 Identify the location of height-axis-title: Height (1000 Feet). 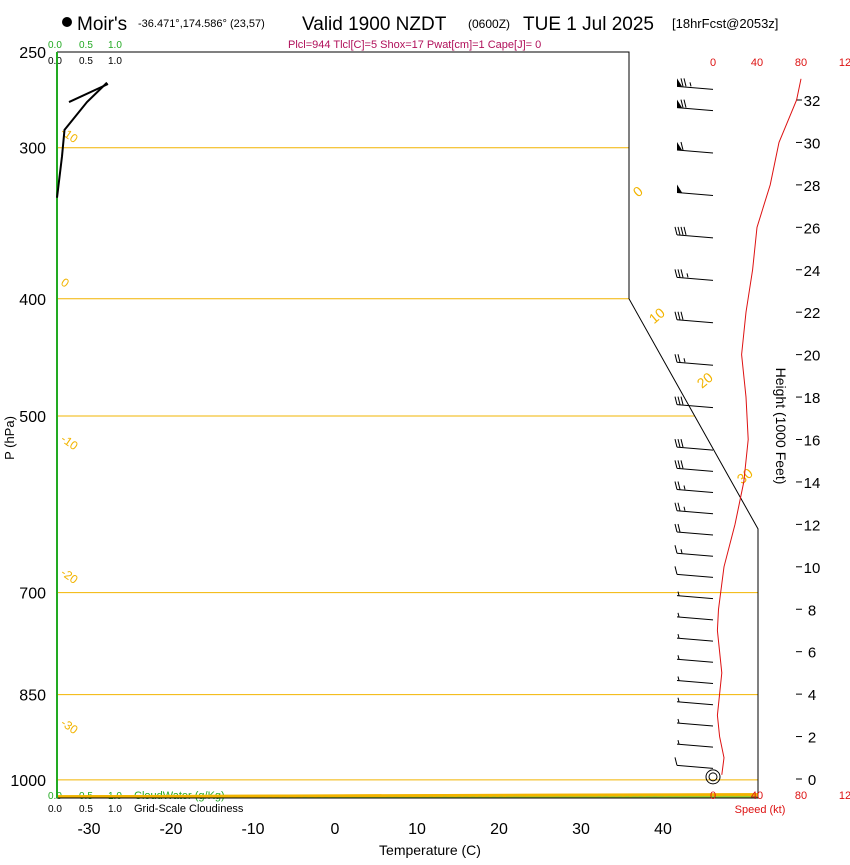
(781, 426).